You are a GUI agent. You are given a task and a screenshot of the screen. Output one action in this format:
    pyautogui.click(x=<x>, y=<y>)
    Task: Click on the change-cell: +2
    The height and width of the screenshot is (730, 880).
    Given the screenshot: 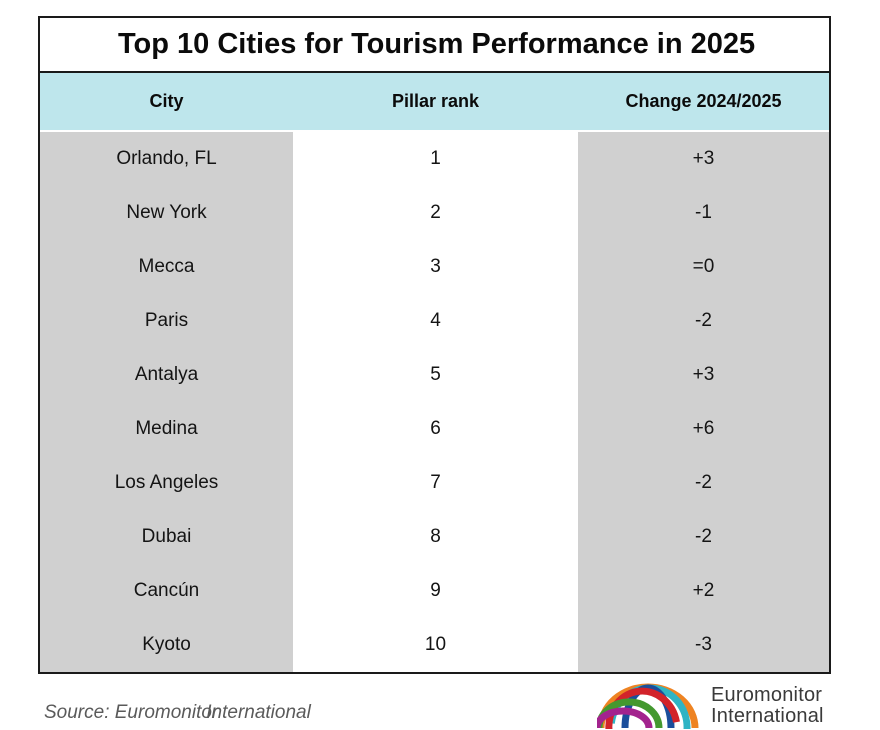 What is the action you would take?
    pyautogui.click(x=703, y=591)
    